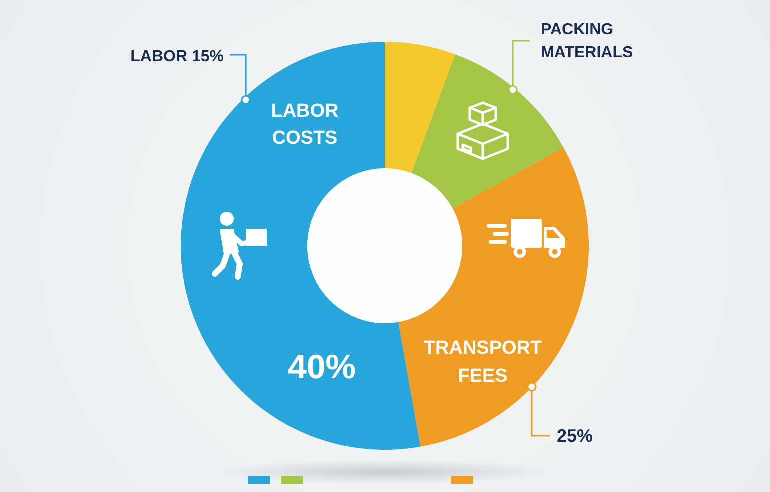  I want to click on text: LABOR 15%, so click(177, 57).